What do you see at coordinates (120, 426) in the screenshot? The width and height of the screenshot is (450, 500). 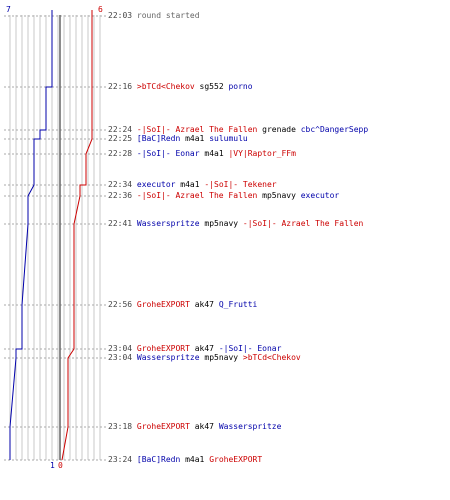 I see `log-time: 23:18` at bounding box center [120, 426].